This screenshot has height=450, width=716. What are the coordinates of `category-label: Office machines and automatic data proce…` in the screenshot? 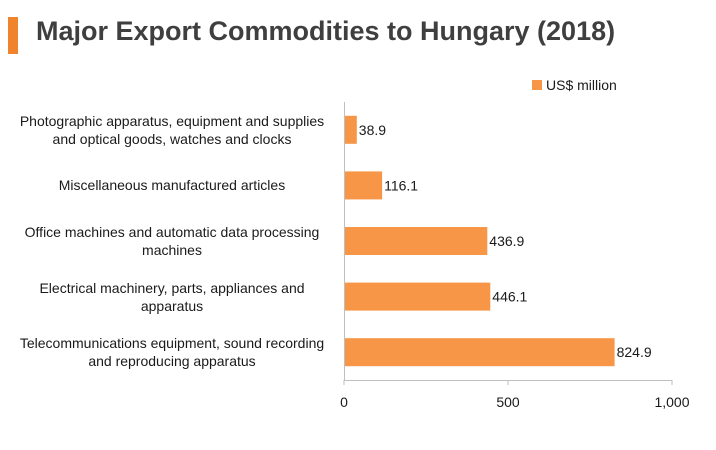 It's located at (172, 241).